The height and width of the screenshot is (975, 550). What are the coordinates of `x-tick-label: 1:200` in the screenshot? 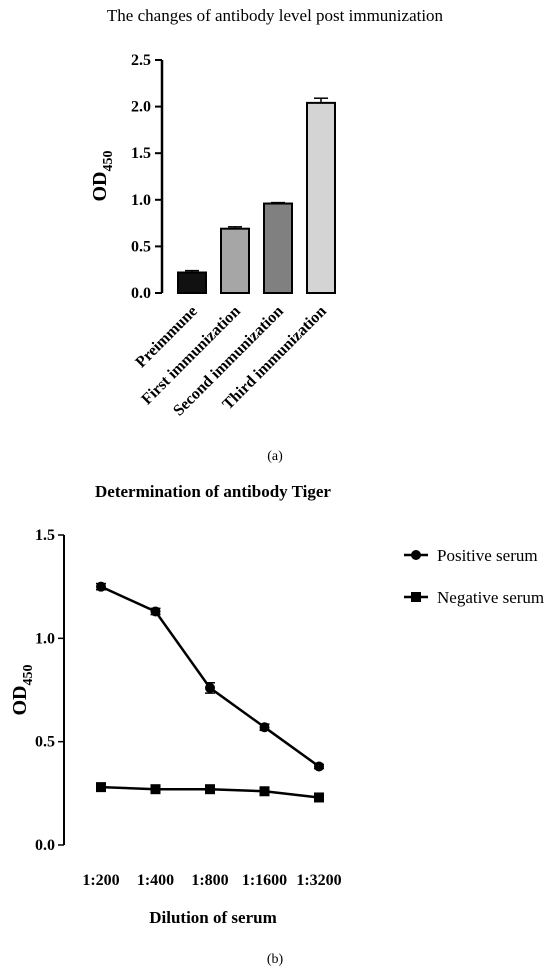 It's located at (100, 880).